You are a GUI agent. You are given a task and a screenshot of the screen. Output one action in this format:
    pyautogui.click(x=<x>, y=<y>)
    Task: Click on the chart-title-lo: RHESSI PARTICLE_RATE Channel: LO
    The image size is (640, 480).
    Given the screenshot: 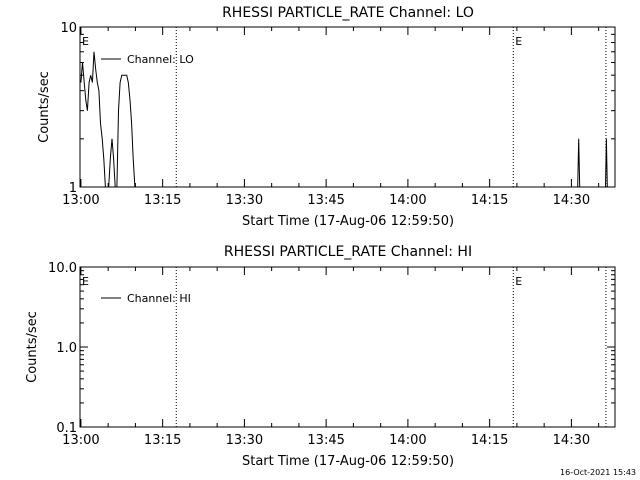 What is the action you would take?
    pyautogui.click(x=348, y=13)
    